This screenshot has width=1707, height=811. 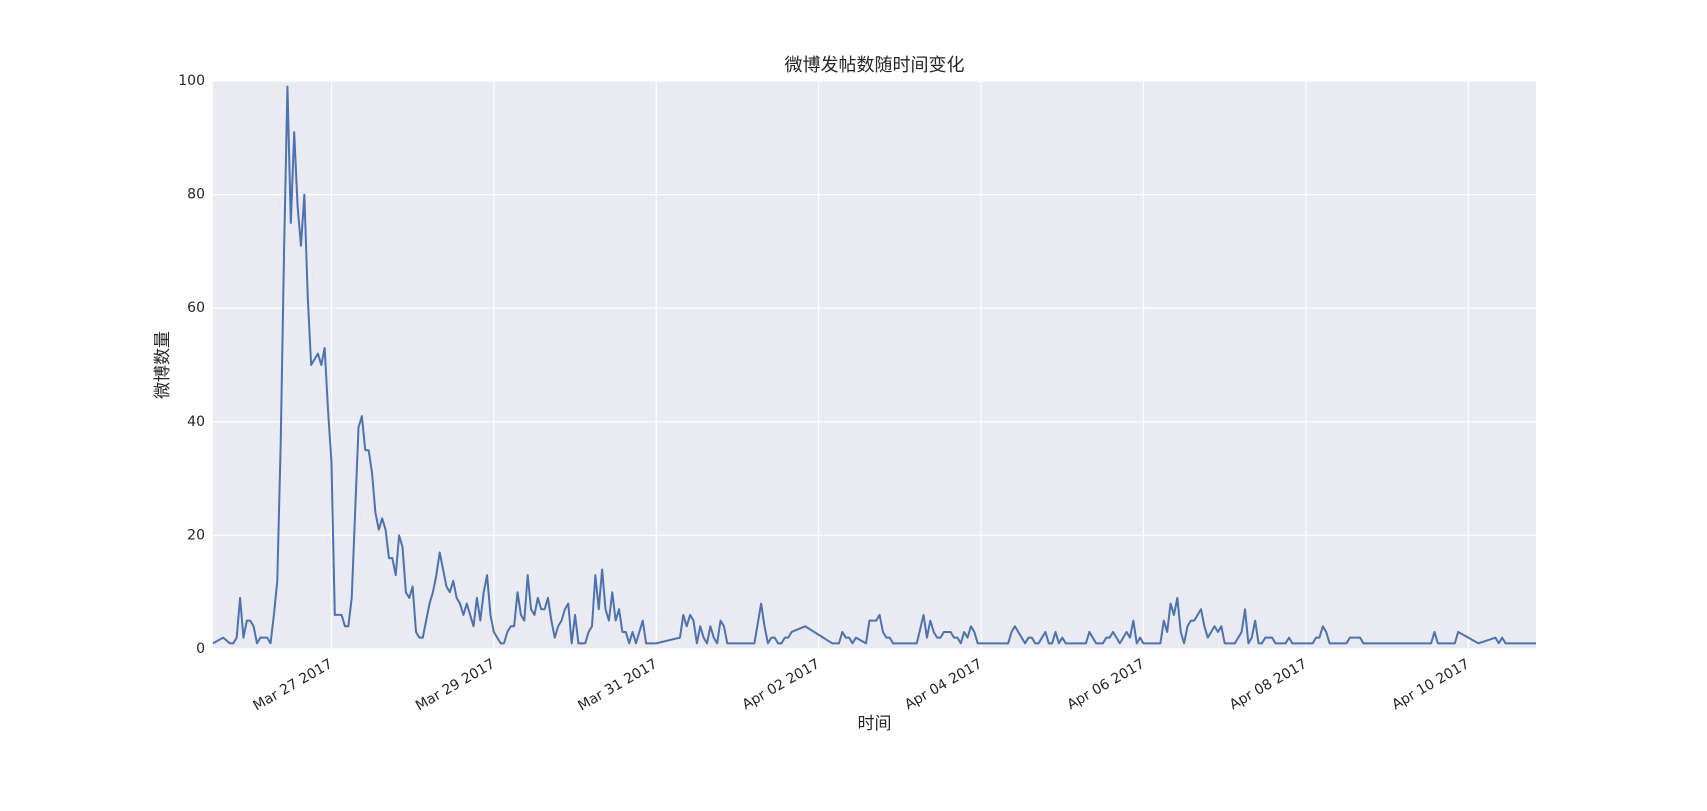 I want to click on y-tick-label: 80, so click(x=196, y=195).